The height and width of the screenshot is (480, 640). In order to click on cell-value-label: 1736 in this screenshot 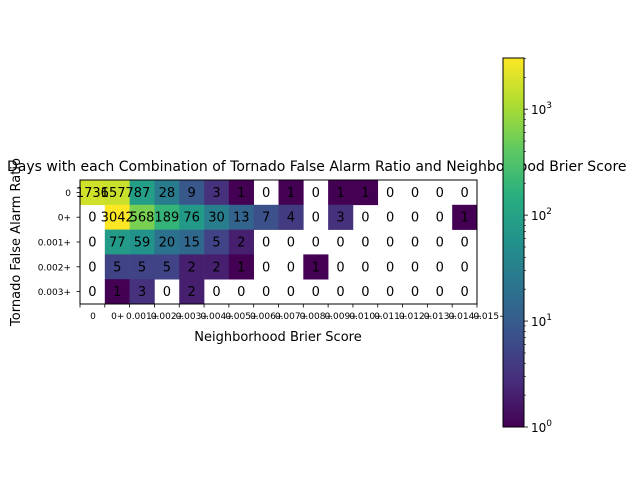, I will do `click(92, 193)`.